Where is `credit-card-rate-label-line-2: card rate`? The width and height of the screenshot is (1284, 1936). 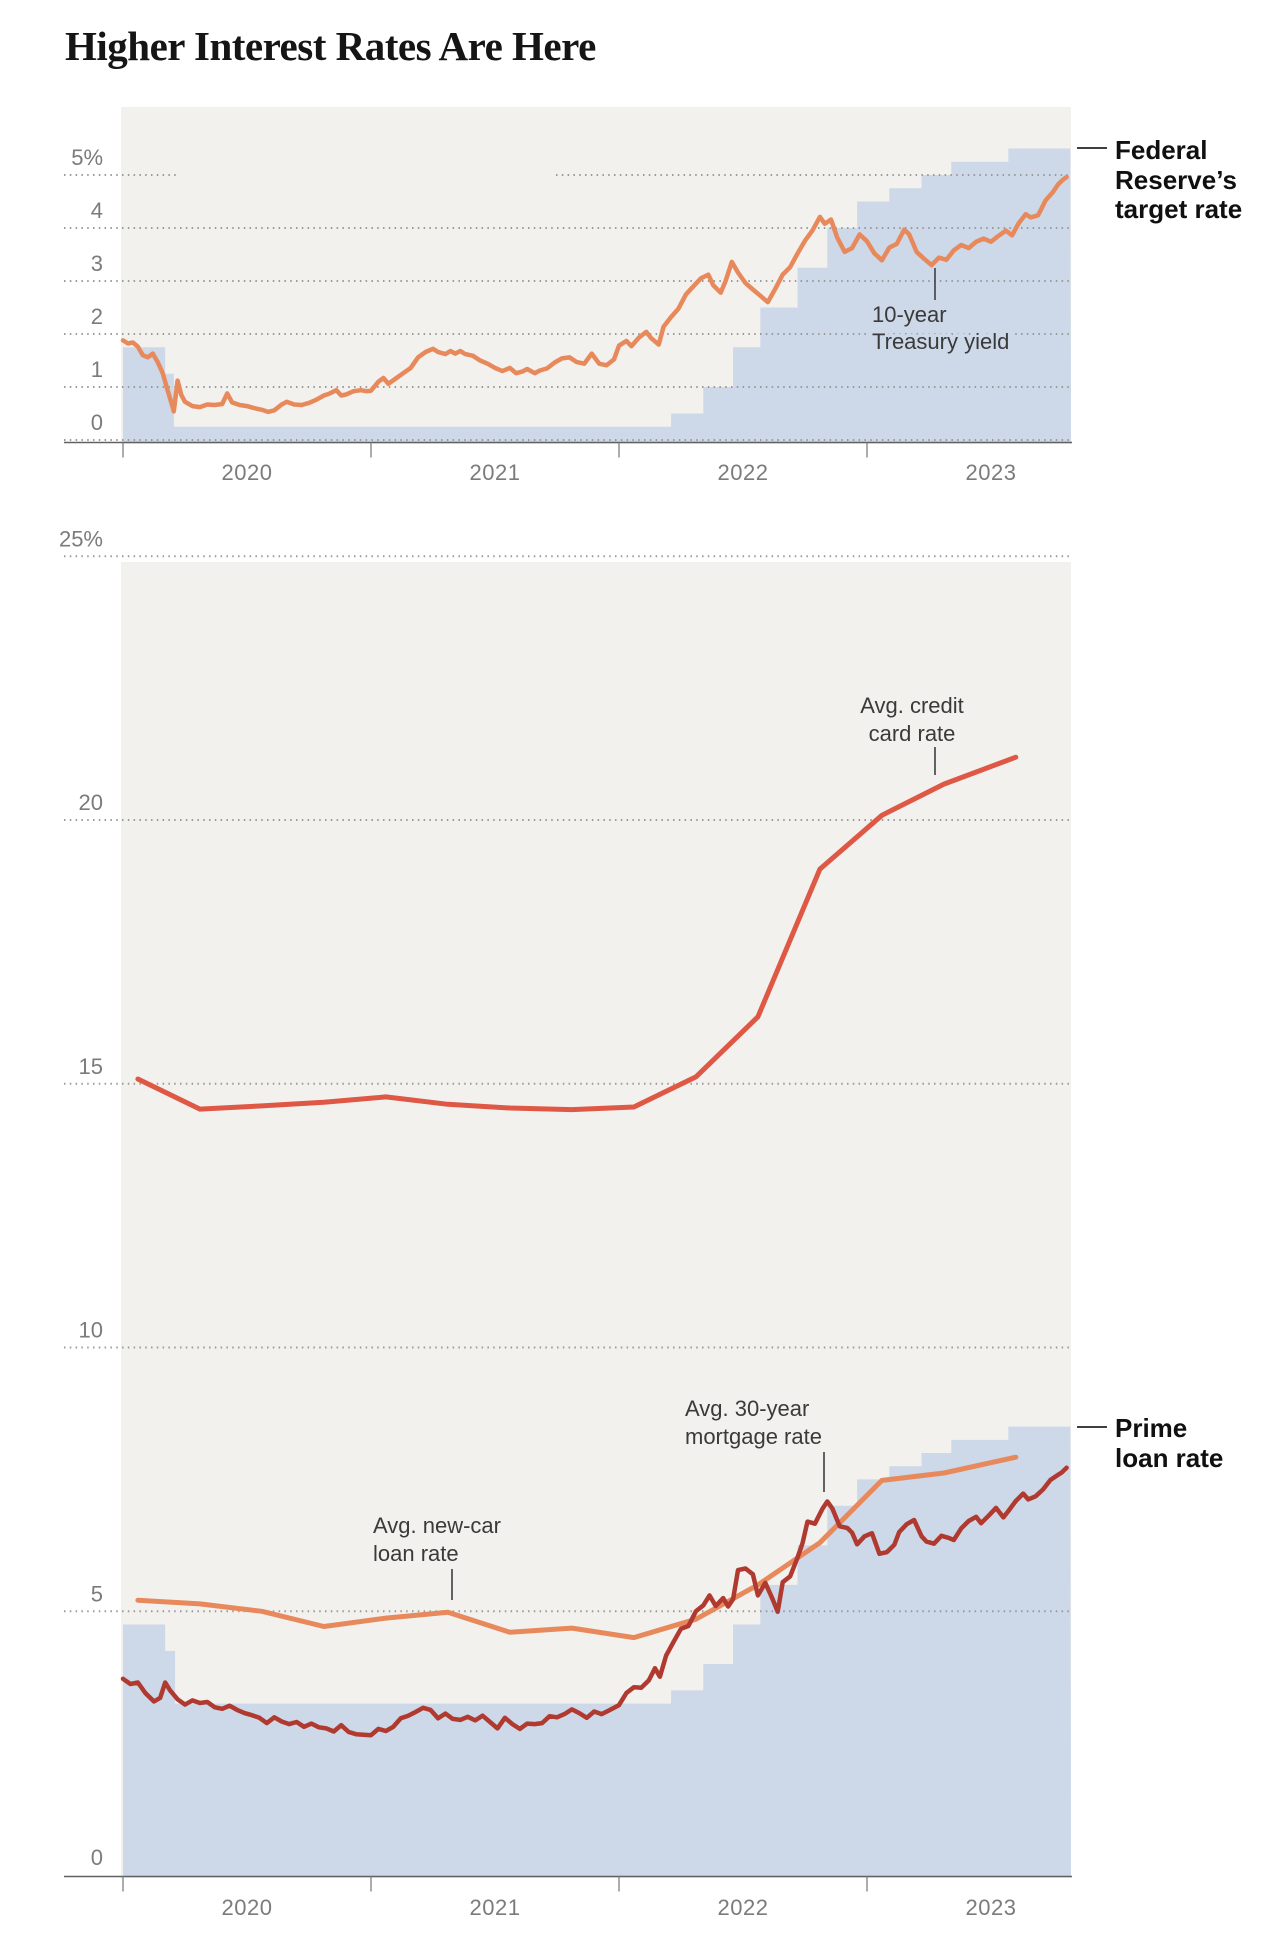
credit-card-rate-label-line-2: card rate is located at coordinates (912, 733).